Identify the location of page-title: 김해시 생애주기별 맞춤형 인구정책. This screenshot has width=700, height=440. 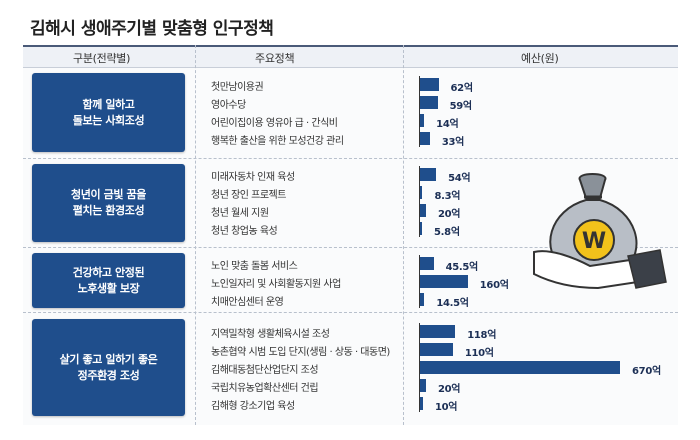
(152, 29).